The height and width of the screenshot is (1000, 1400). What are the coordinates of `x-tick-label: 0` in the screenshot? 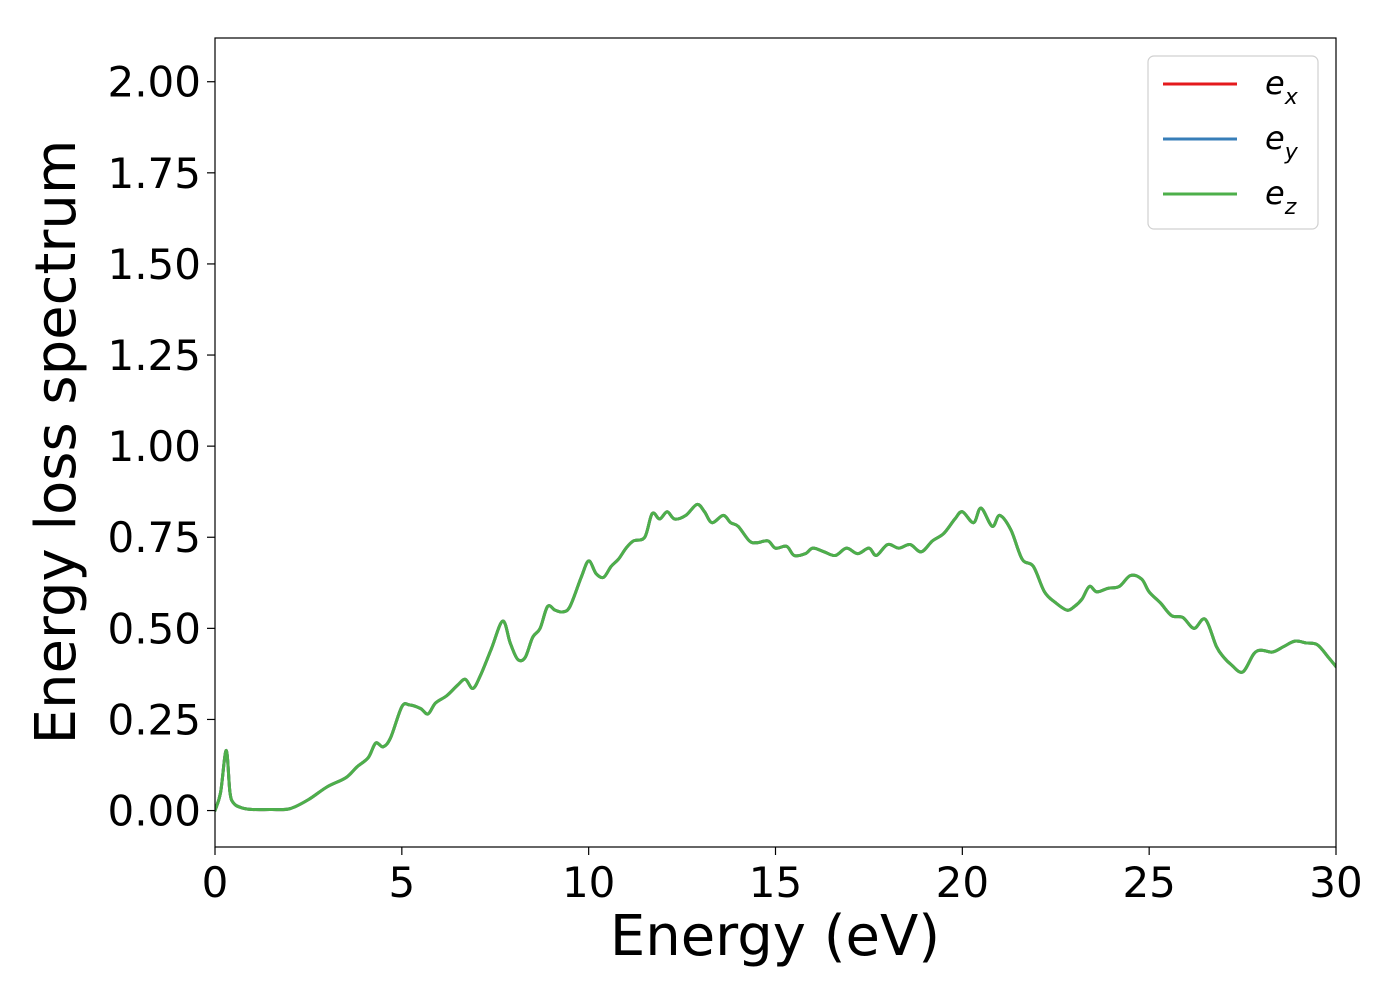 It's located at (215, 882).